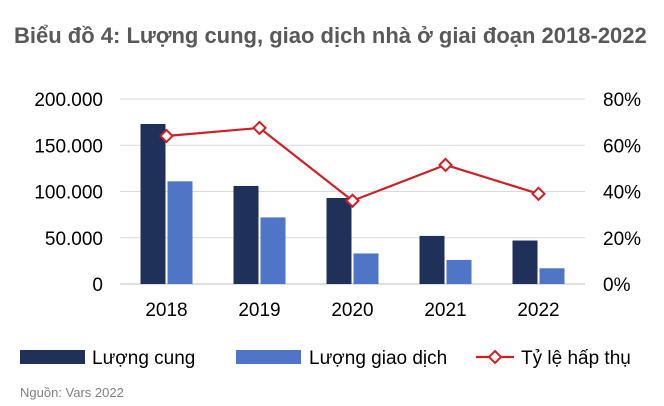 The image size is (664, 406). I want to click on y-axis-right: 0% 20% 40% 60% 80%, so click(622, 193).